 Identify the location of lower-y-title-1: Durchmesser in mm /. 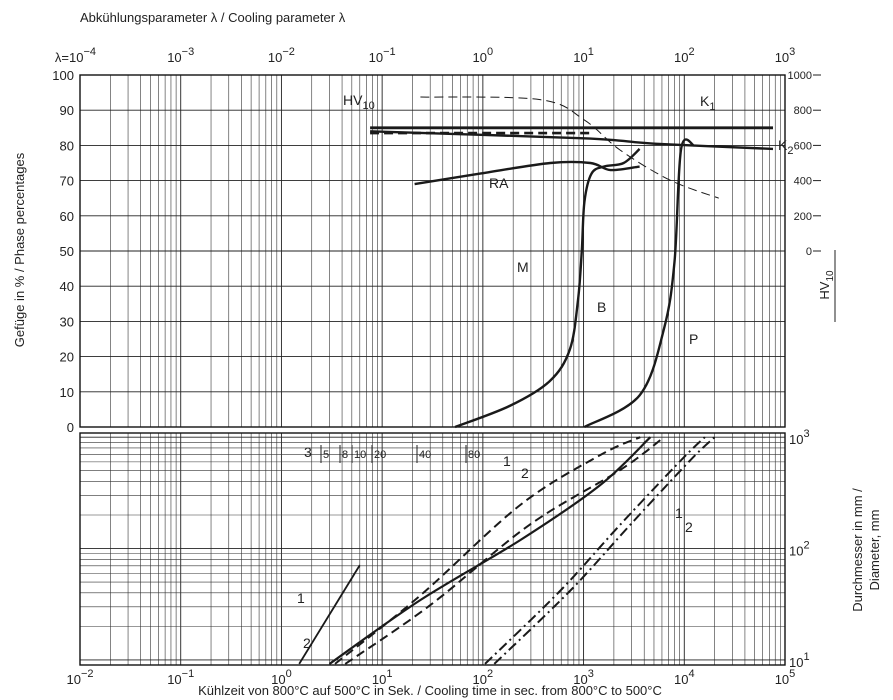
(857, 550).